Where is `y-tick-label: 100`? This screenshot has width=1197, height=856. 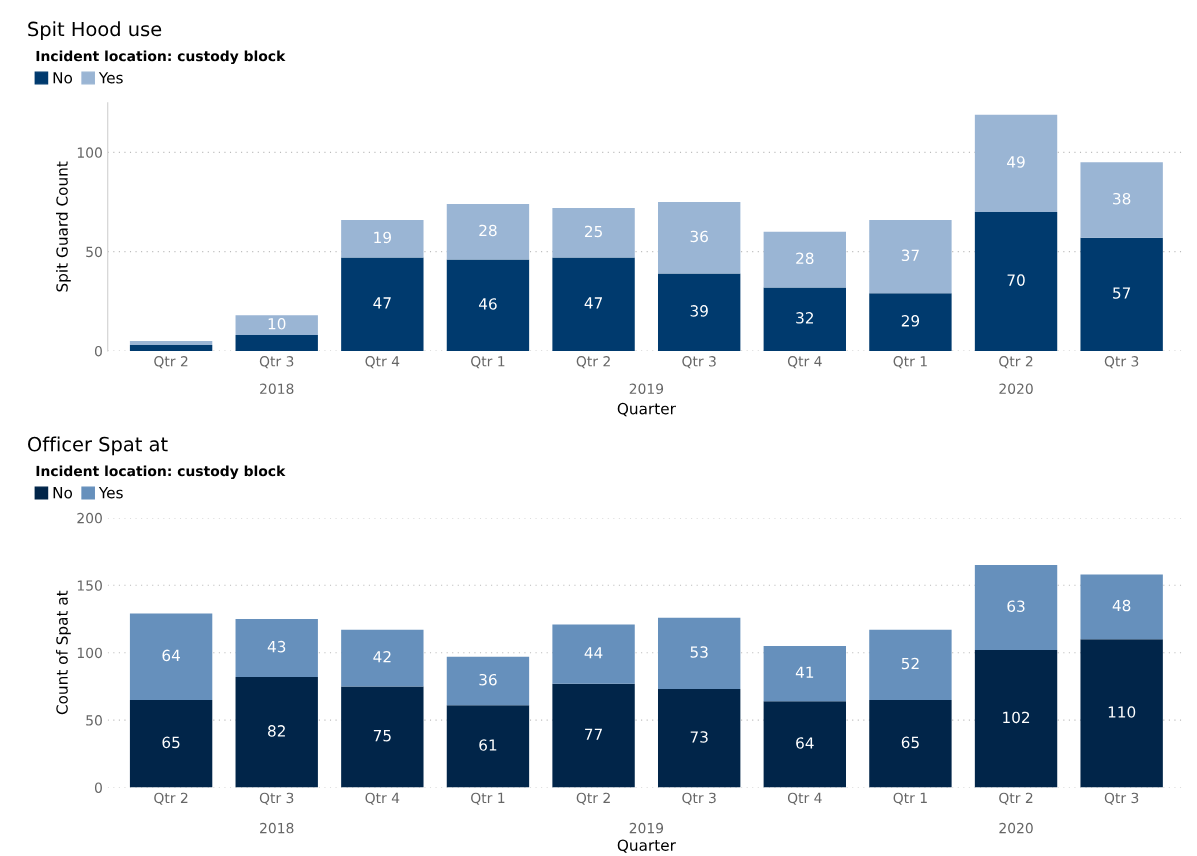 y-tick-label: 100 is located at coordinates (89, 653).